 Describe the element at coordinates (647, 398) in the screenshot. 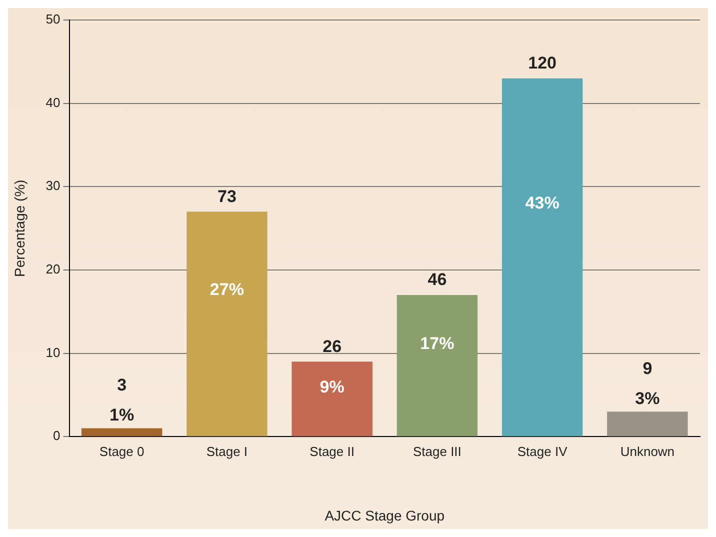

I see `data-label: 3%` at that location.